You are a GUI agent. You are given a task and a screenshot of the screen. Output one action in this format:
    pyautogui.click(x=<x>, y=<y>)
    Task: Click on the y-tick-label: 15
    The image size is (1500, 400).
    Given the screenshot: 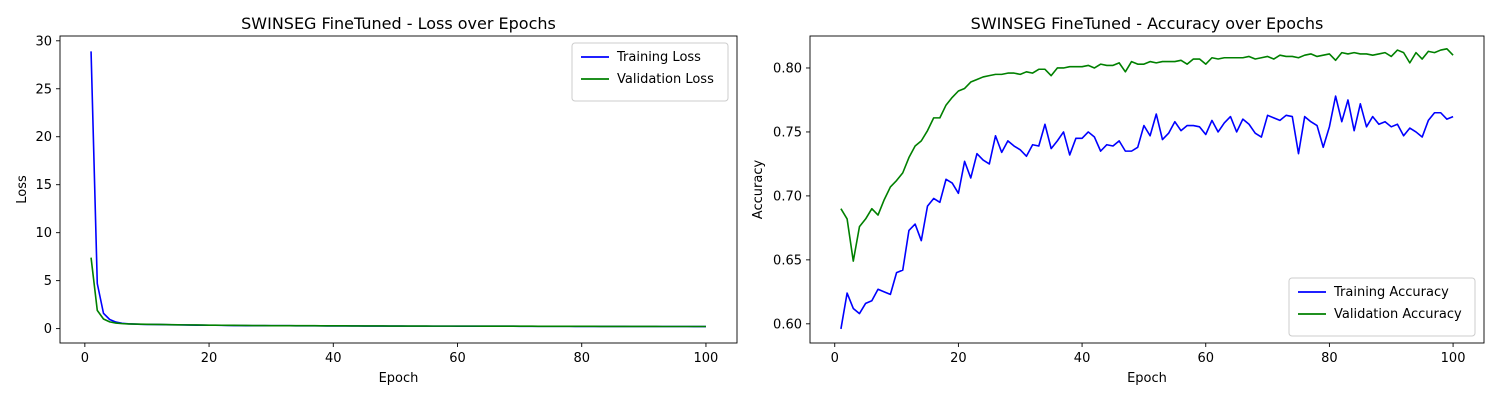 What is the action you would take?
    pyautogui.click(x=43, y=185)
    